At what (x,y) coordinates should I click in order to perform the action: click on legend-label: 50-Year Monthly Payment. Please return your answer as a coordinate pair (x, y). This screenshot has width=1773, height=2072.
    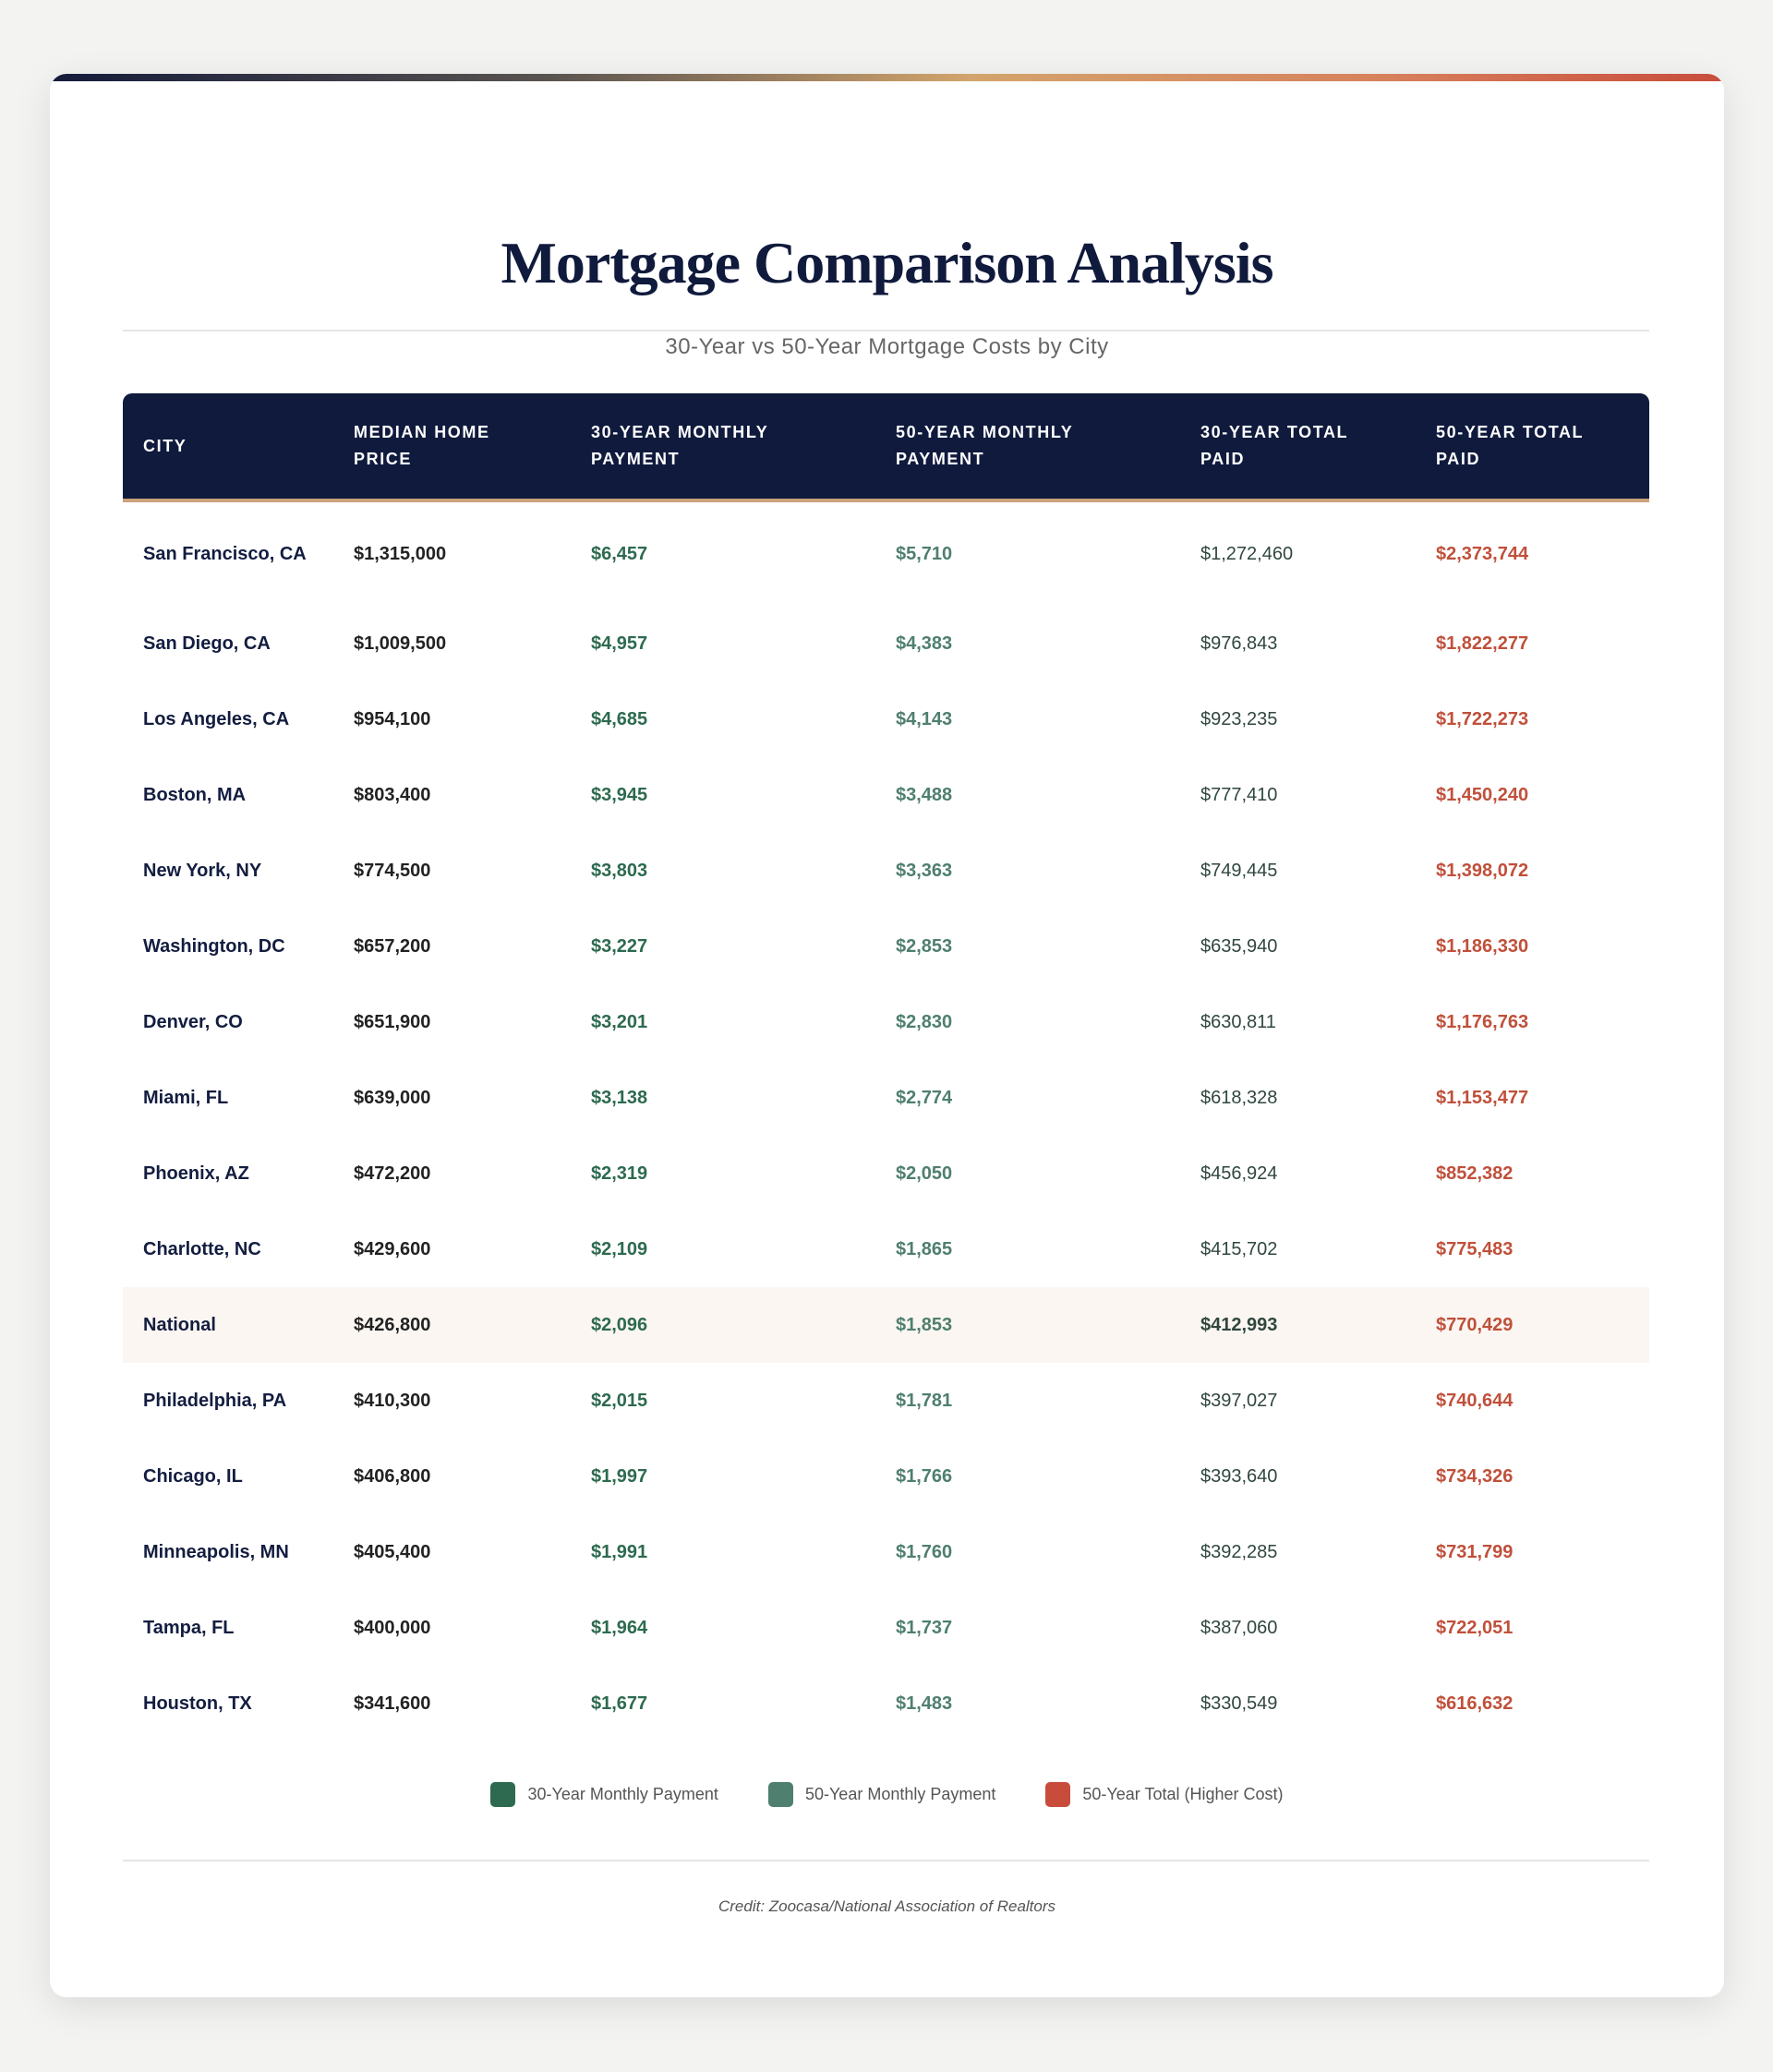
    Looking at the image, I should click on (900, 1794).